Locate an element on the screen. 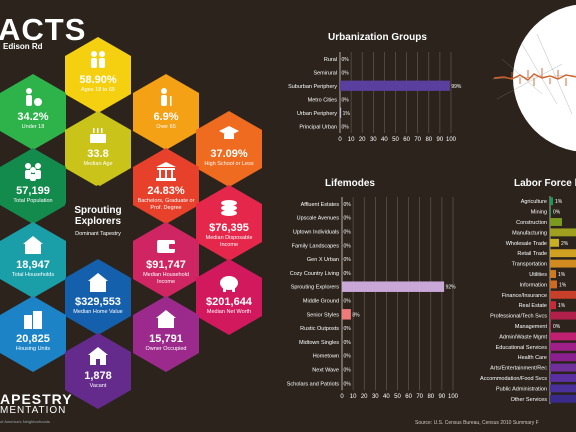 The image size is (576, 432). category-label: Rural is located at coordinates (330, 60).